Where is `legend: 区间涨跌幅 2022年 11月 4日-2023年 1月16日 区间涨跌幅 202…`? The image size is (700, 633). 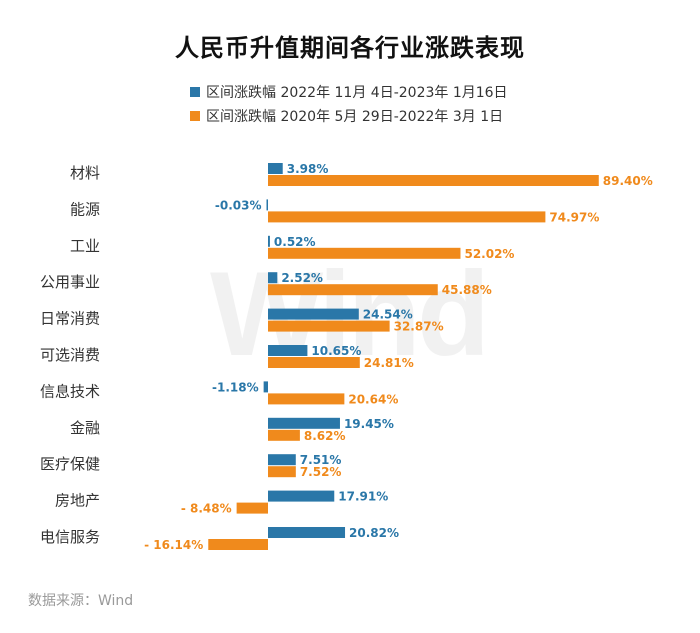 legend: 区间涨跌幅 2022年 11月 4日-2023年 1月16日 区间涨跌幅 202… is located at coordinates (349, 104).